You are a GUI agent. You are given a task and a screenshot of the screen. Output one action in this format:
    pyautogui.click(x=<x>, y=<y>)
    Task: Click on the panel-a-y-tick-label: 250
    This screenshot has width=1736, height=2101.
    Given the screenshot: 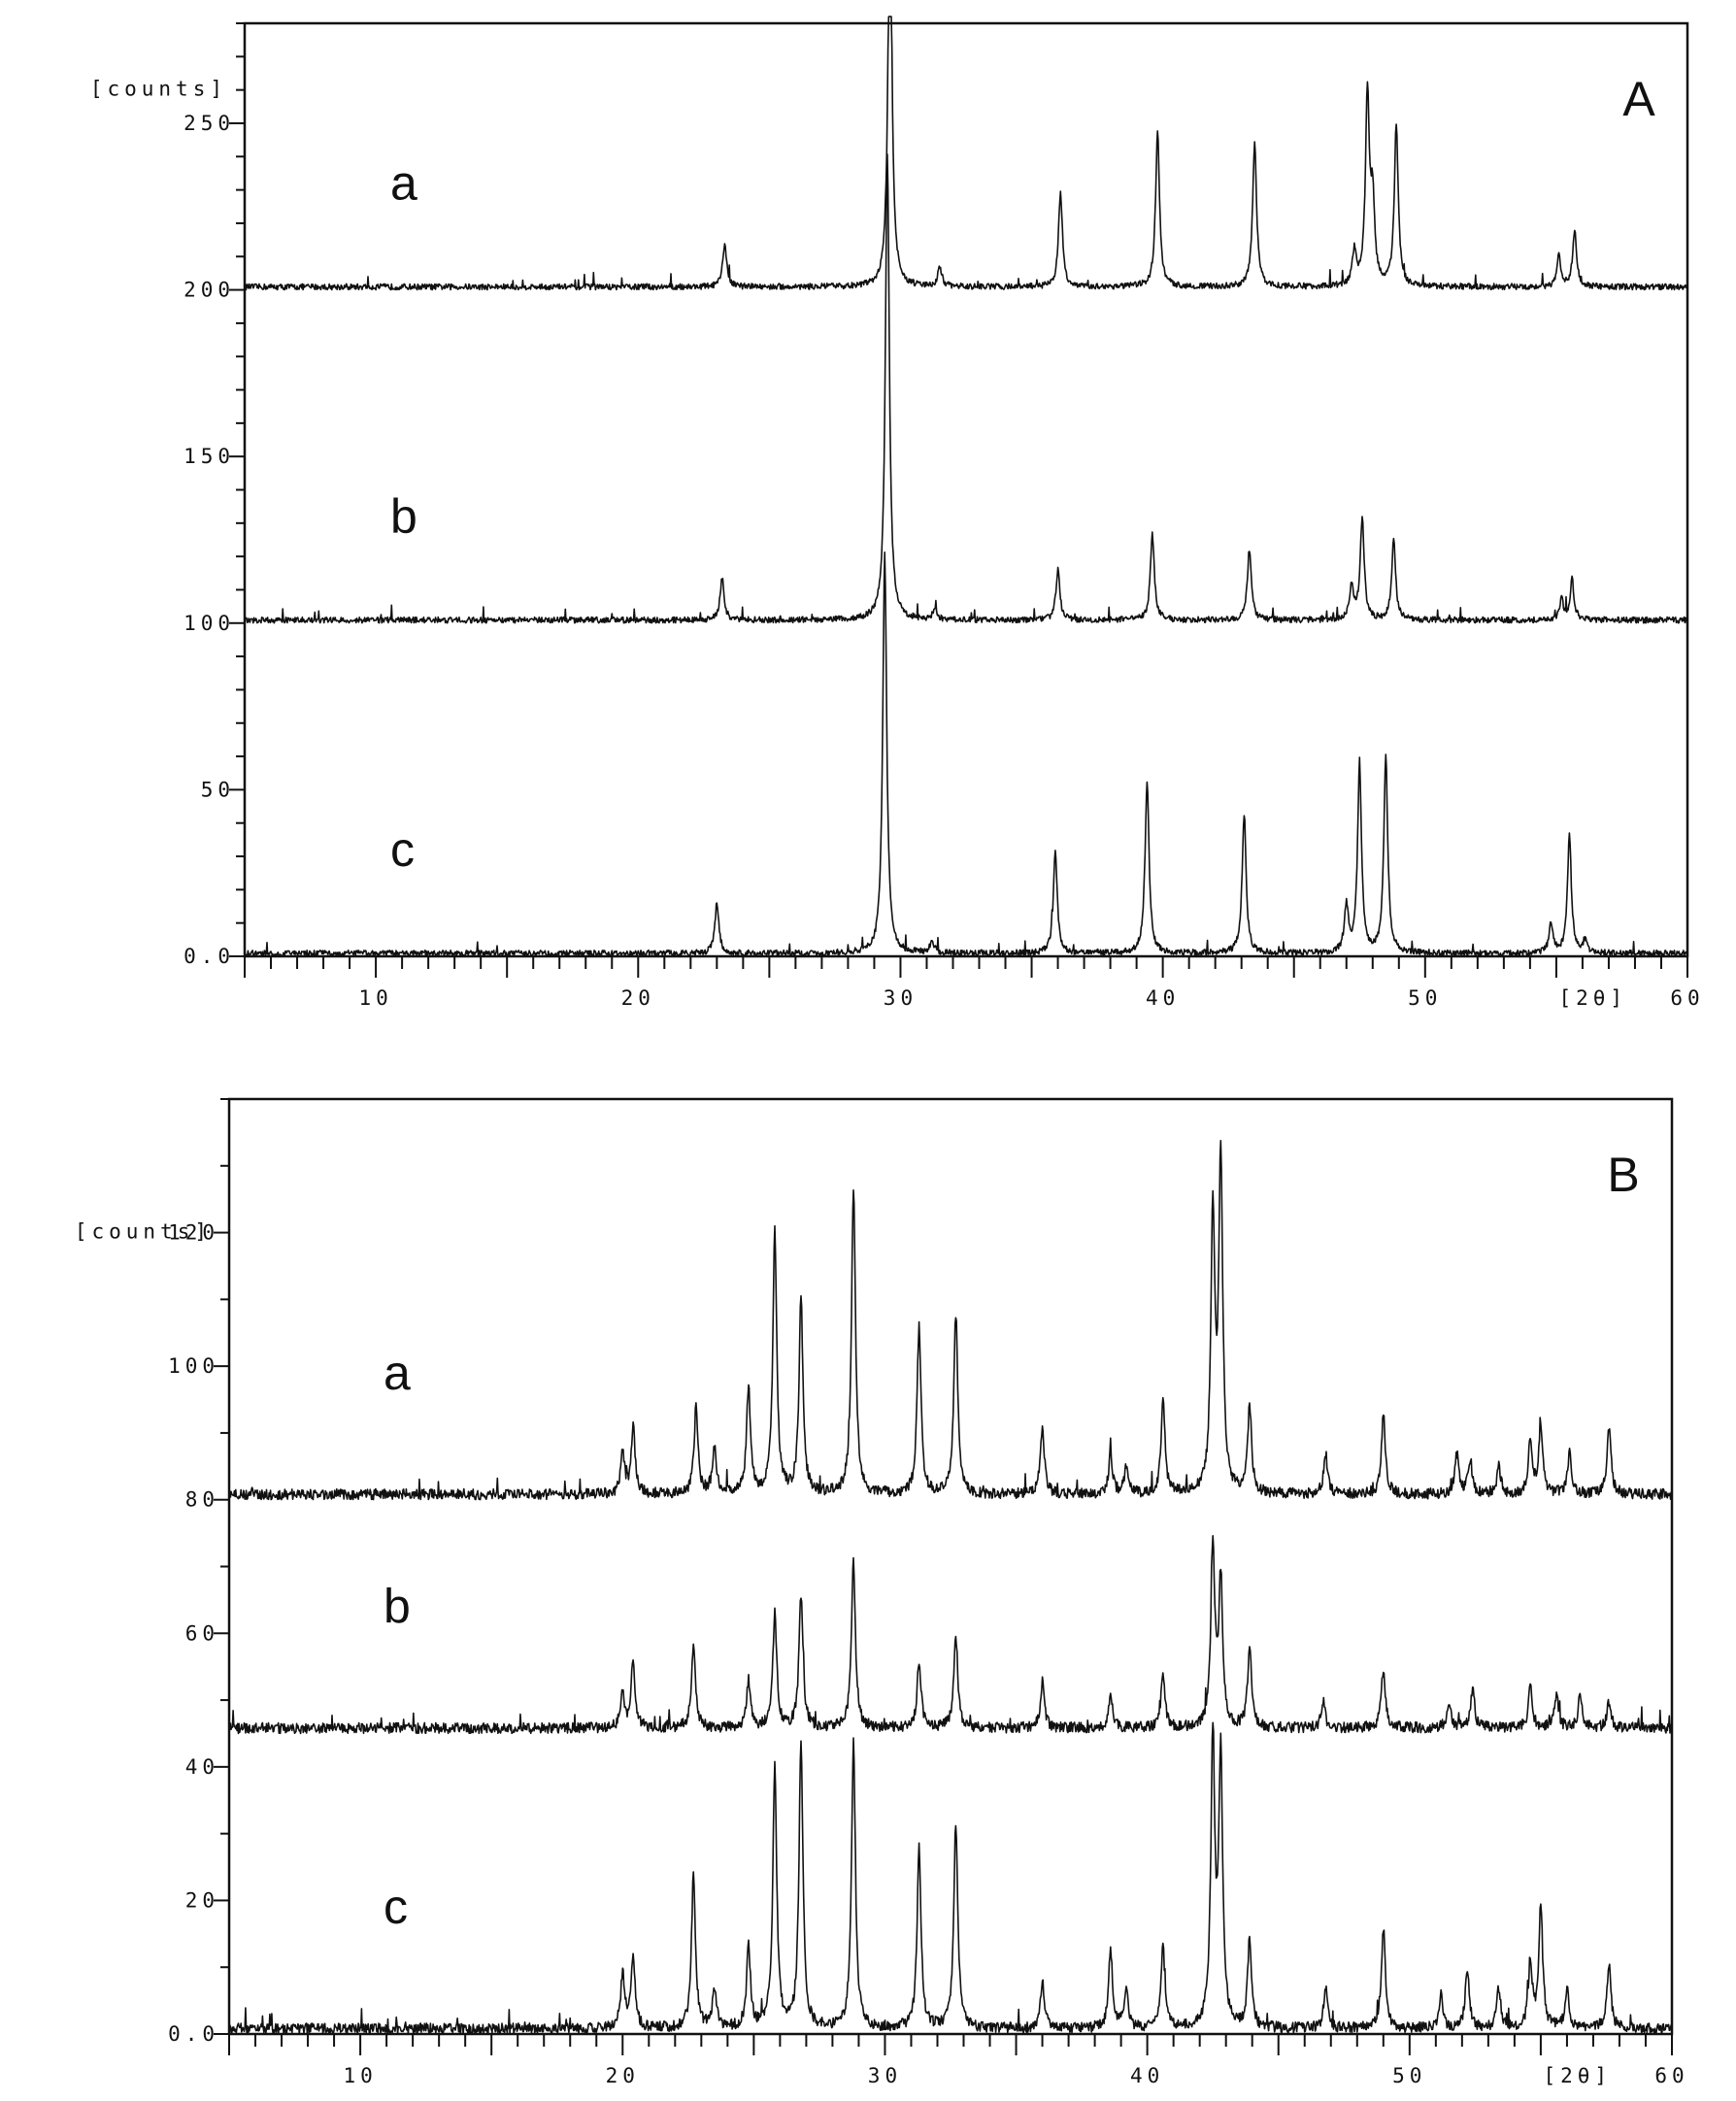 What is the action you would take?
    pyautogui.click(x=209, y=123)
    